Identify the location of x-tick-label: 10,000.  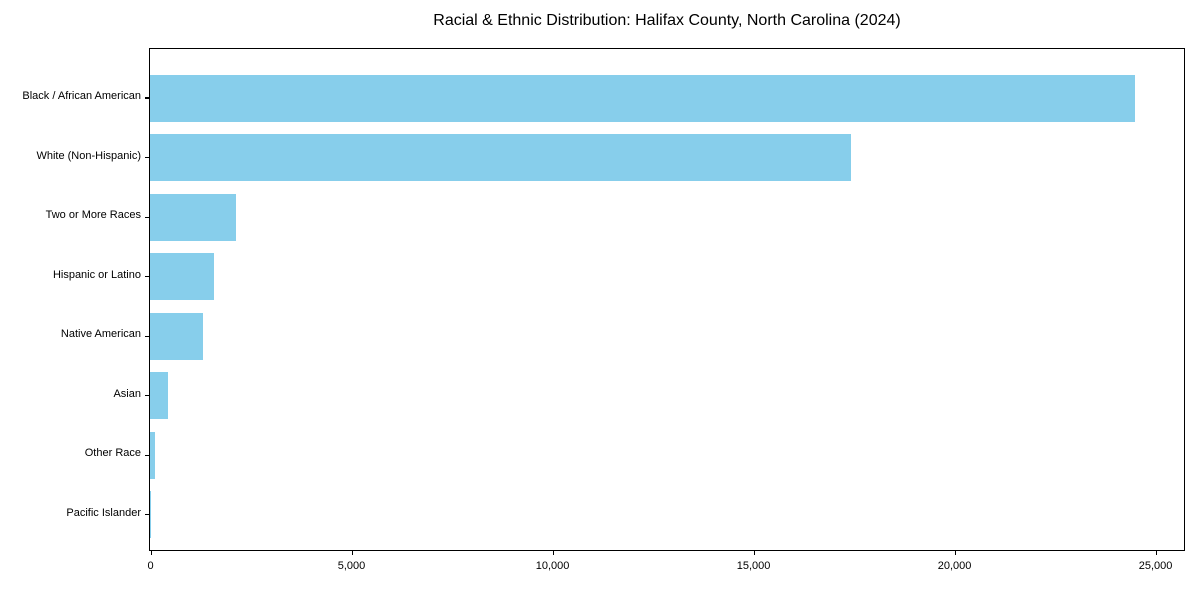
(552, 566).